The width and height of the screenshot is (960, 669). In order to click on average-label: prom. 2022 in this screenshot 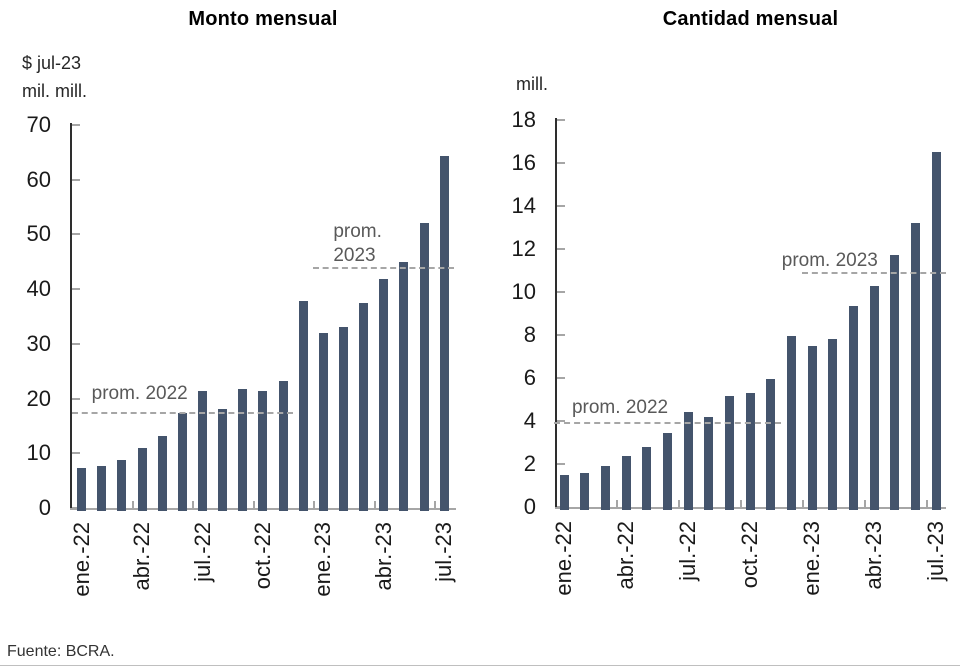, I will do `click(620, 408)`.